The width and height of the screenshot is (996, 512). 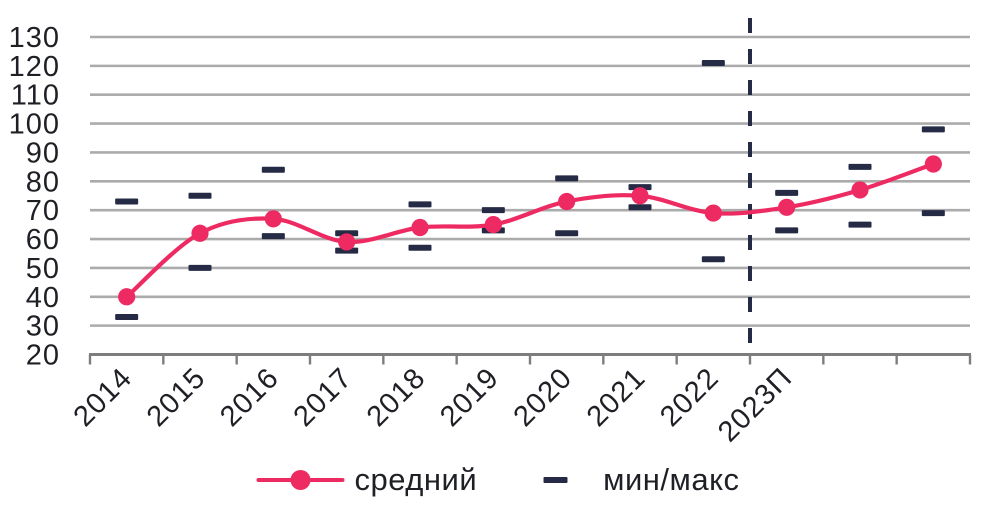 What do you see at coordinates (35, 96) in the screenshot?
I see `y-tick-label: 110` at bounding box center [35, 96].